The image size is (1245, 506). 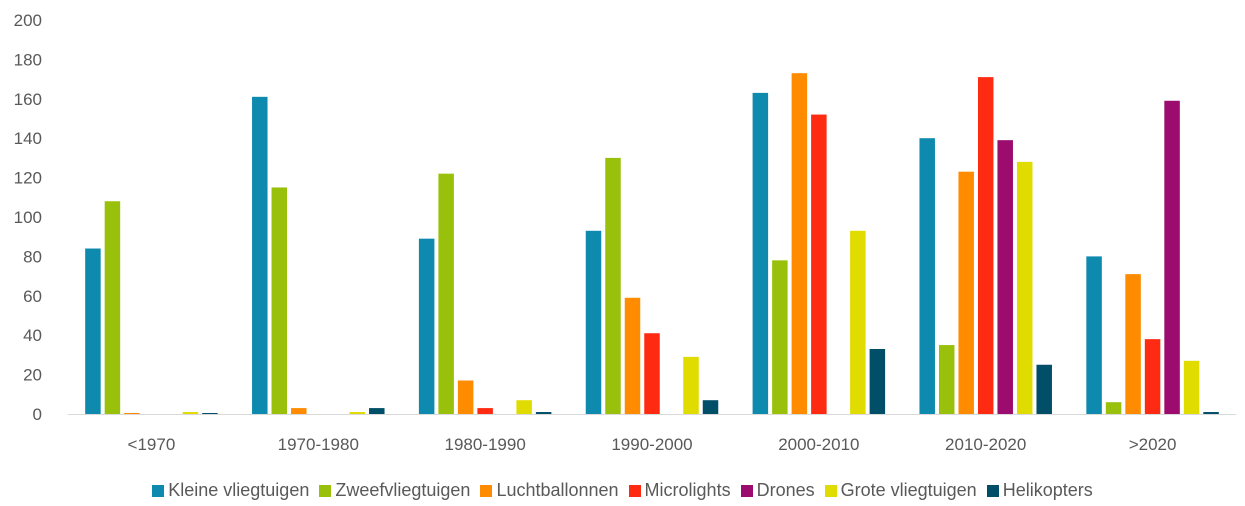 What do you see at coordinates (28, 99) in the screenshot?
I see `y-tick-label: 160` at bounding box center [28, 99].